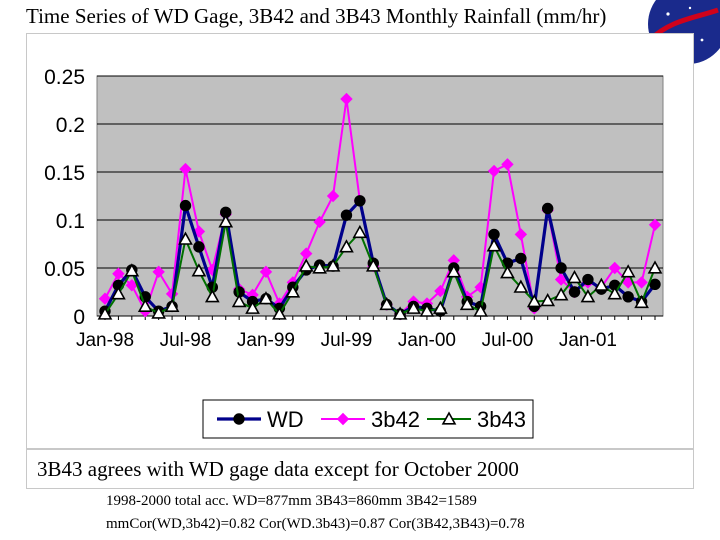  What do you see at coordinates (79, 317) in the screenshot?
I see `y-tick-label: 0` at bounding box center [79, 317].